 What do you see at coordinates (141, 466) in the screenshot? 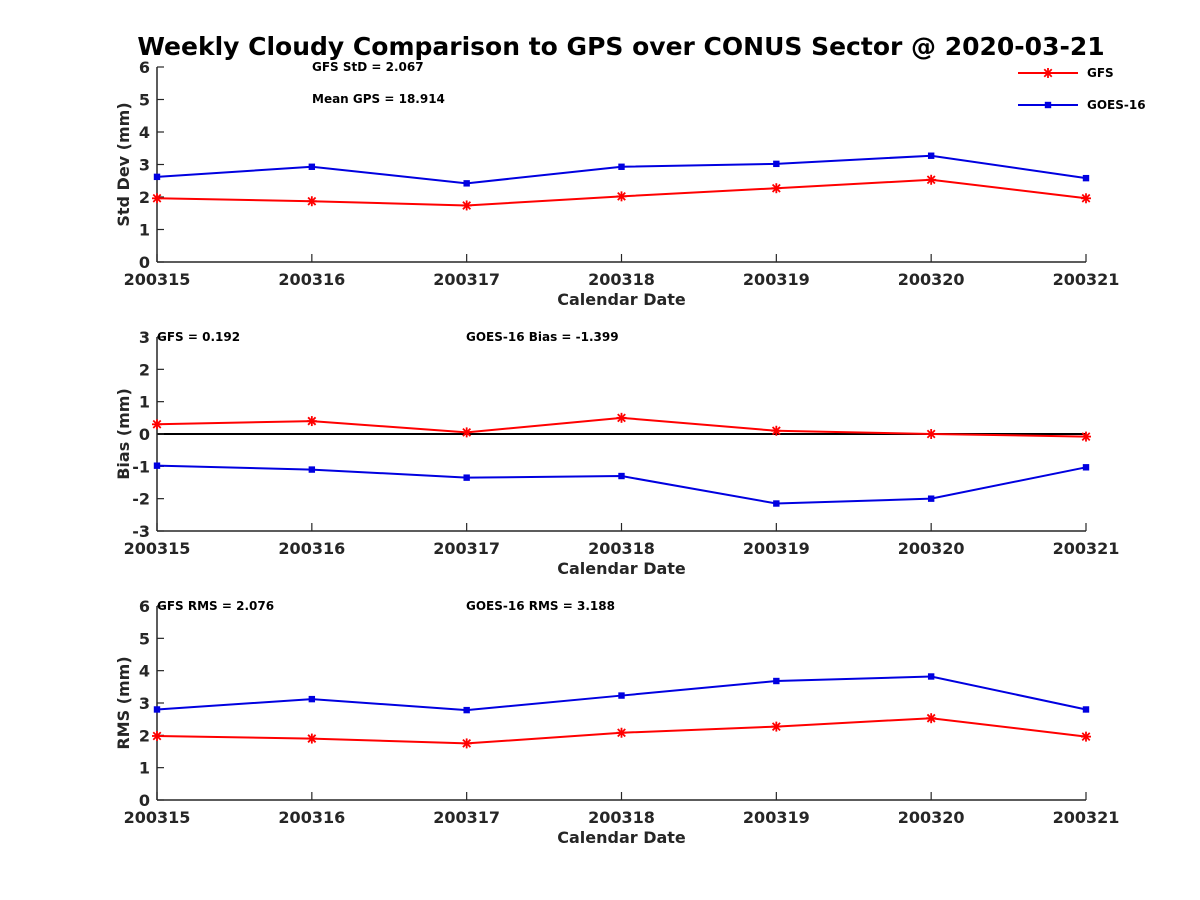
I see `y-tick-label: -1` at bounding box center [141, 466].